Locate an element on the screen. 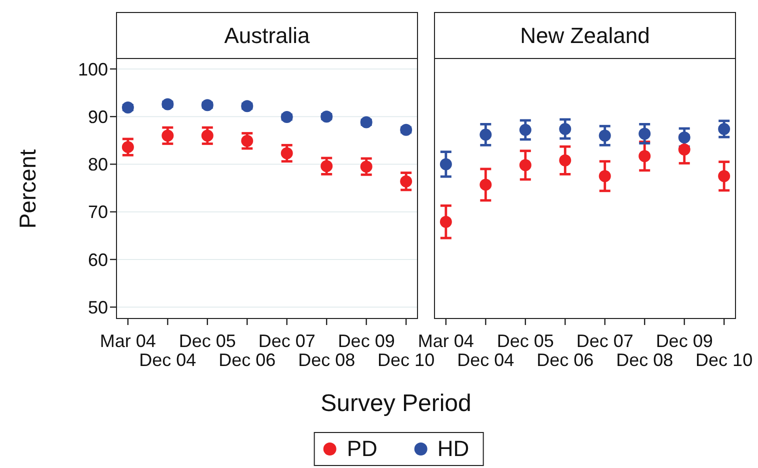 The image size is (758, 468). legend-label: HD is located at coordinates (453, 449).